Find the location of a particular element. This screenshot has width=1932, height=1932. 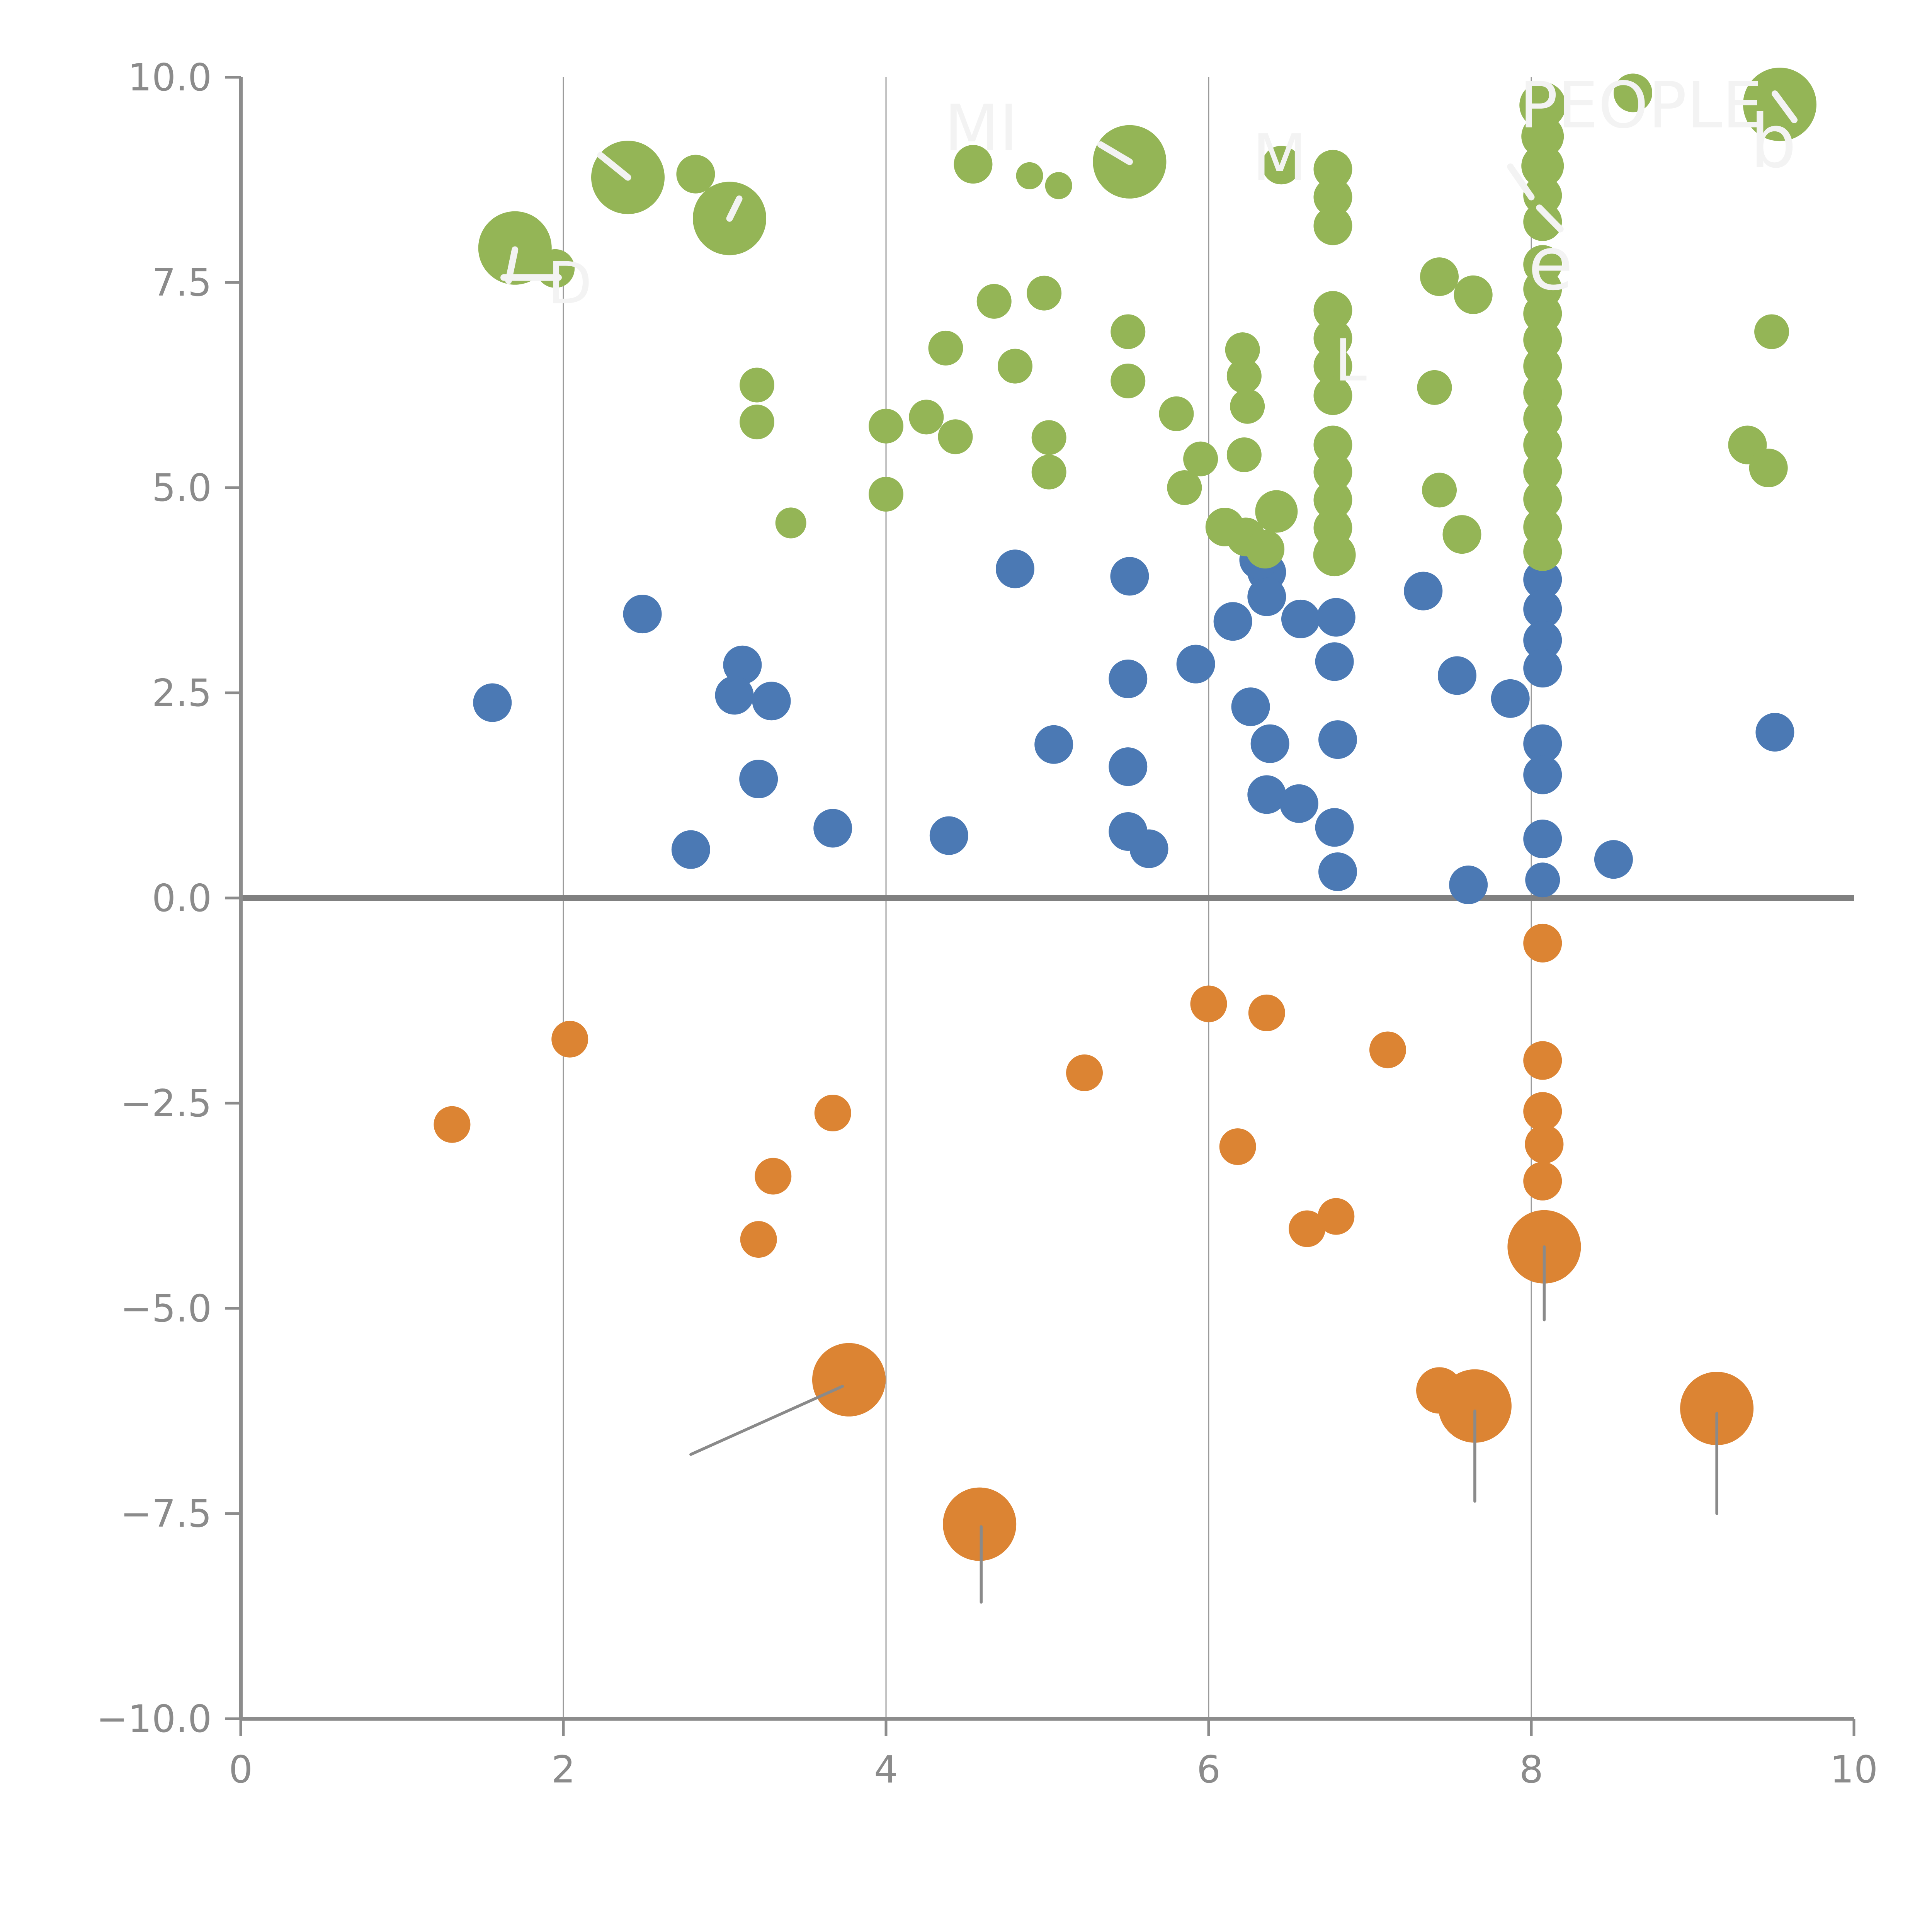

annotation-label: e is located at coordinates (1551, 264).